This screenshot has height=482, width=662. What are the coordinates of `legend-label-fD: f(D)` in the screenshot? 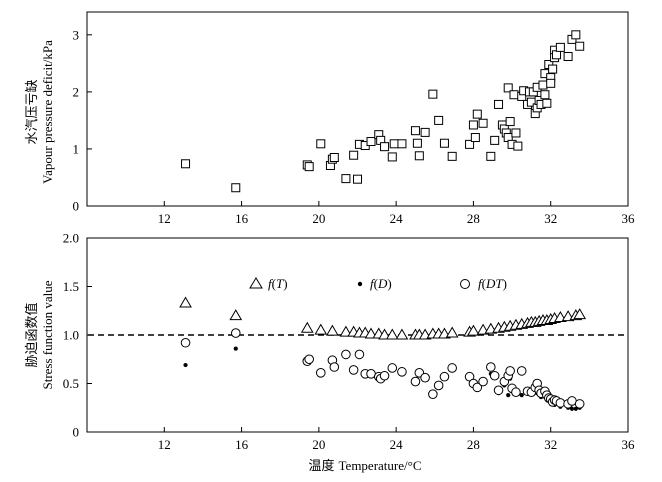 It's located at (381, 283).